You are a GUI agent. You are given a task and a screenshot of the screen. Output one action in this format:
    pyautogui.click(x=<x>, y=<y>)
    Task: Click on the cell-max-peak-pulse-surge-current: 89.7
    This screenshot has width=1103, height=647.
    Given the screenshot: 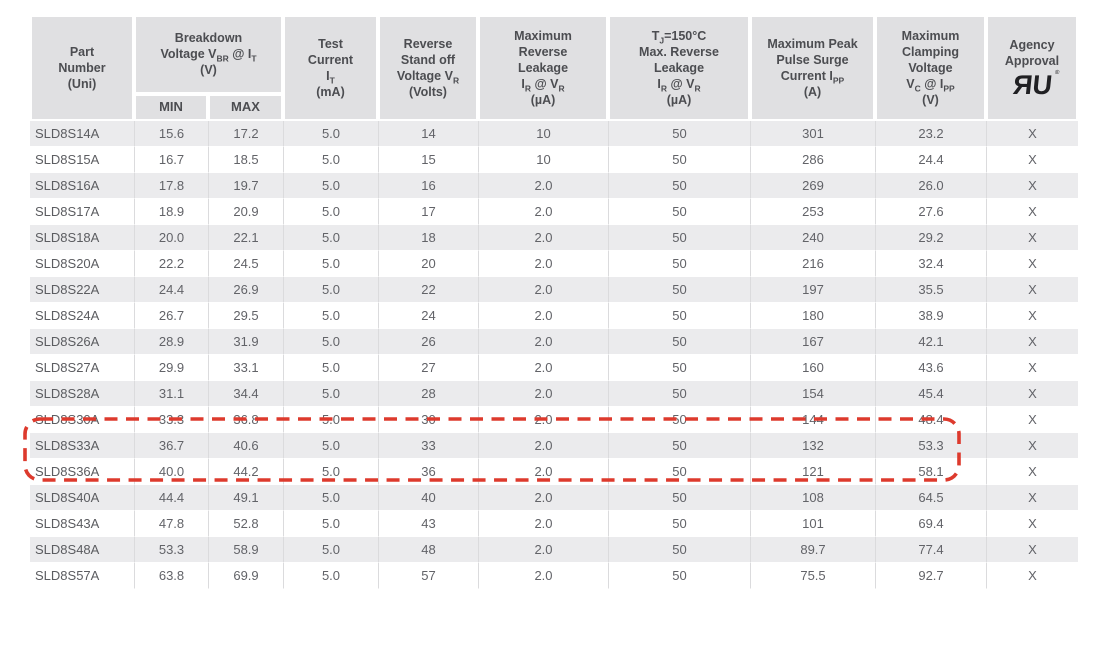 What is the action you would take?
    pyautogui.click(x=812, y=550)
    